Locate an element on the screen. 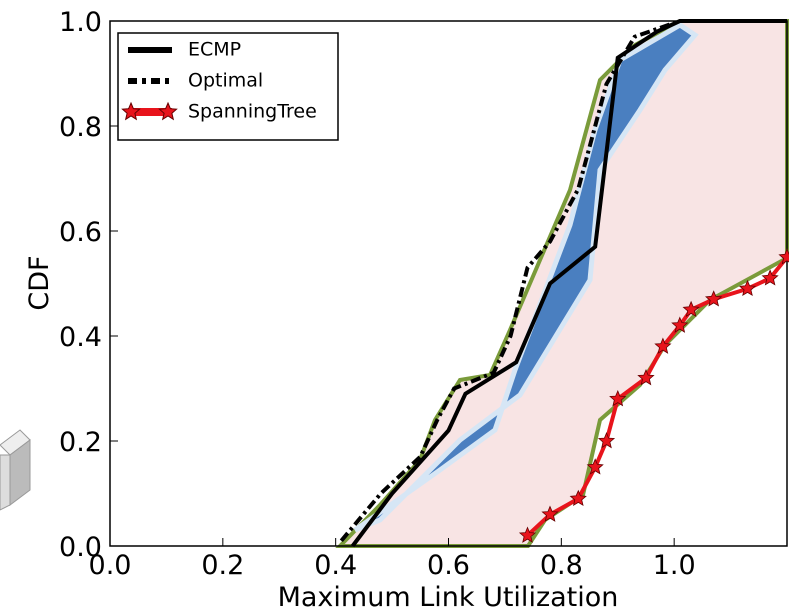 This screenshot has height=613, width=789. y-tick-label: 0.6 is located at coordinates (80, 232).